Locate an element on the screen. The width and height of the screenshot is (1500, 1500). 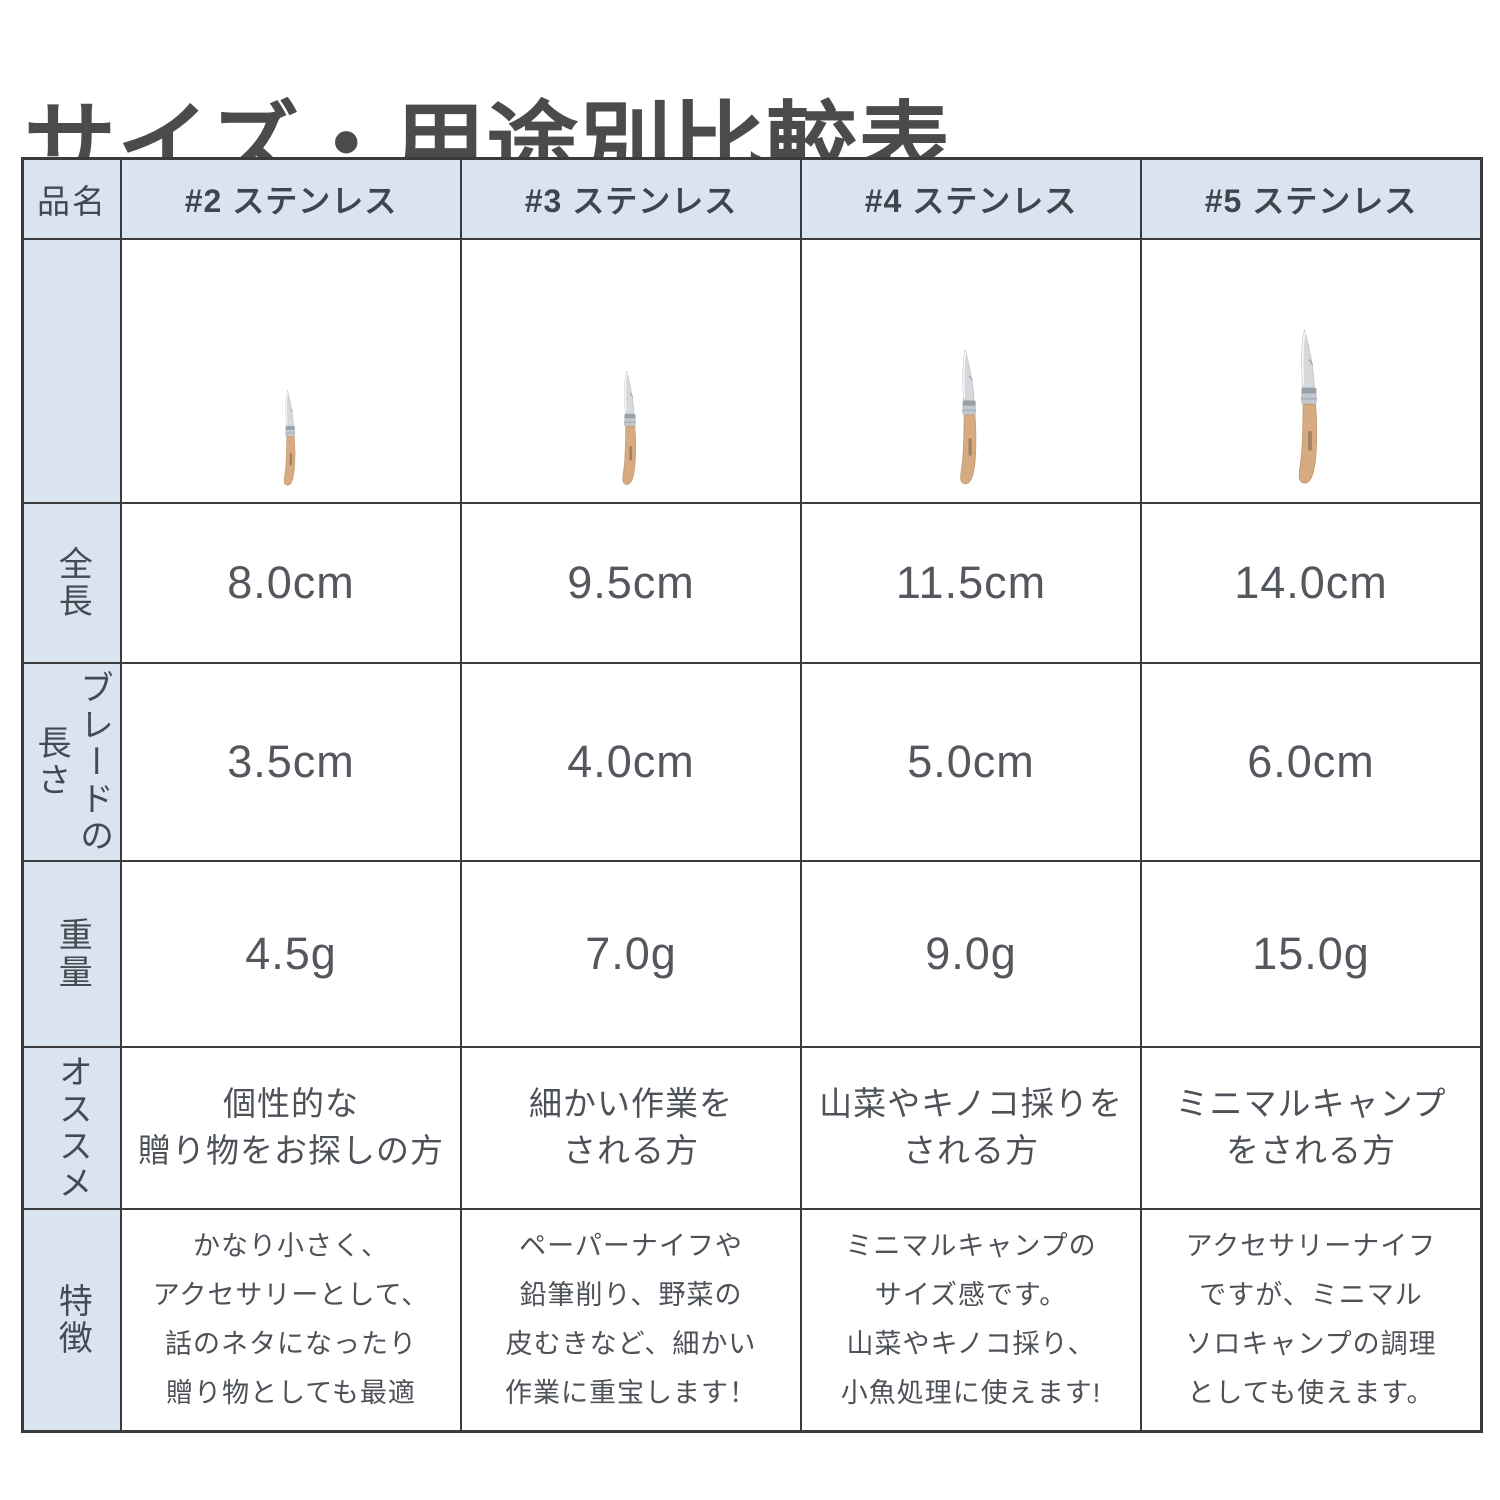
knife-image-cell-no5 is located at coordinates (1311, 371).